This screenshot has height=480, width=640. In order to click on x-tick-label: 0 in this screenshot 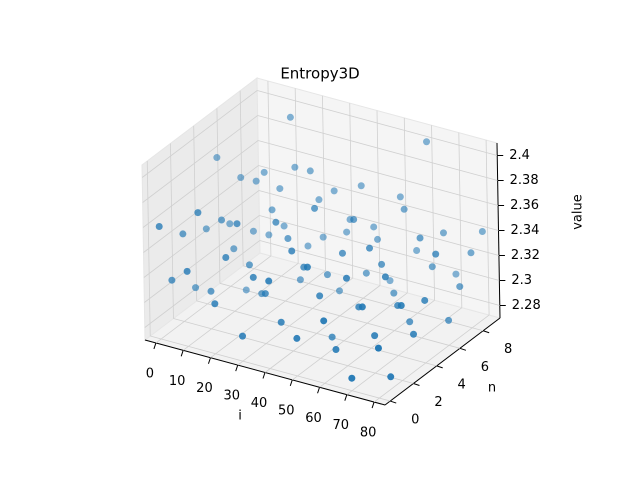, I will do `click(150, 373)`.